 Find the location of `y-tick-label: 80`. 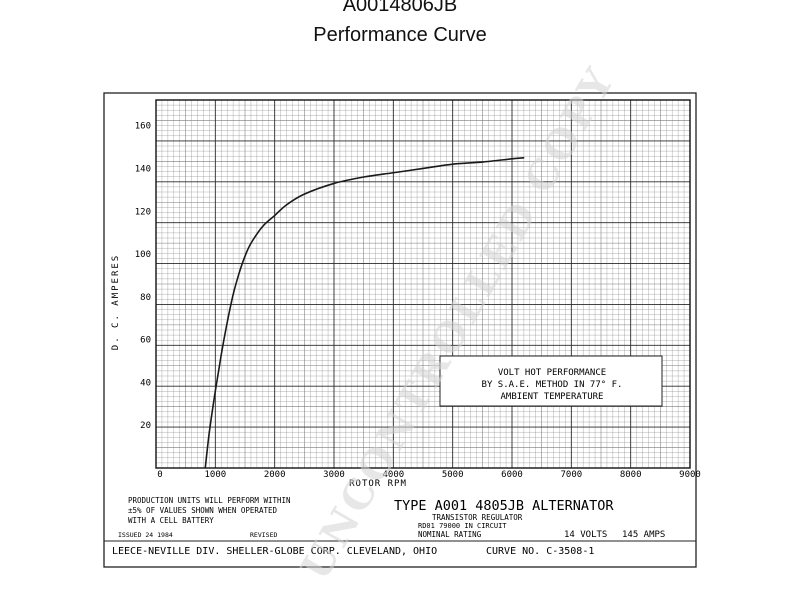

y-tick-label: 80 is located at coordinates (145, 298).